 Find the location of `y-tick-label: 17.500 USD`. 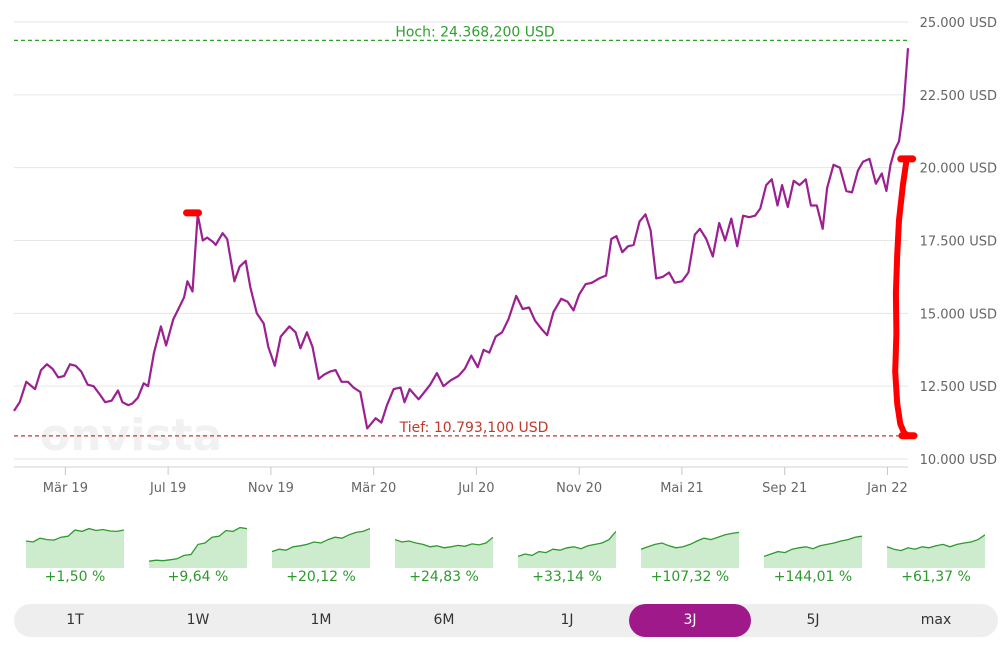

y-tick-label: 17.500 USD is located at coordinates (958, 242).